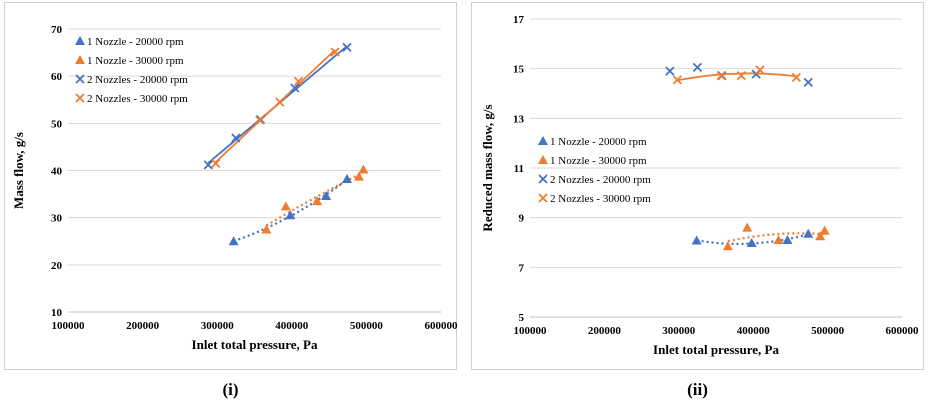 This screenshot has height=410, width=928. I want to click on caption-i: (i), so click(230, 389).